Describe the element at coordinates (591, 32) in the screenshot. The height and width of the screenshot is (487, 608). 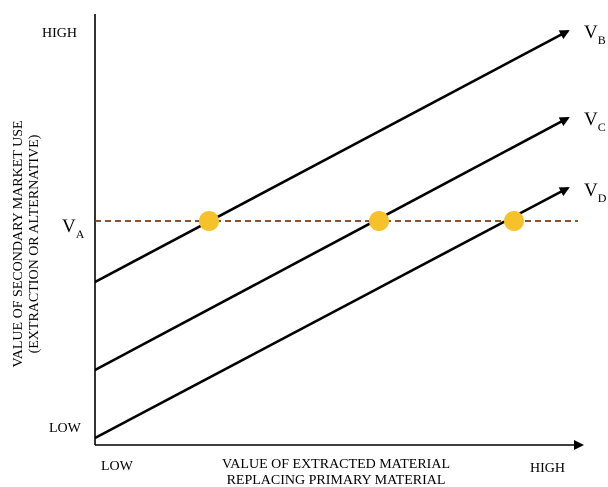
I see `line-vb-label-main: V` at that location.